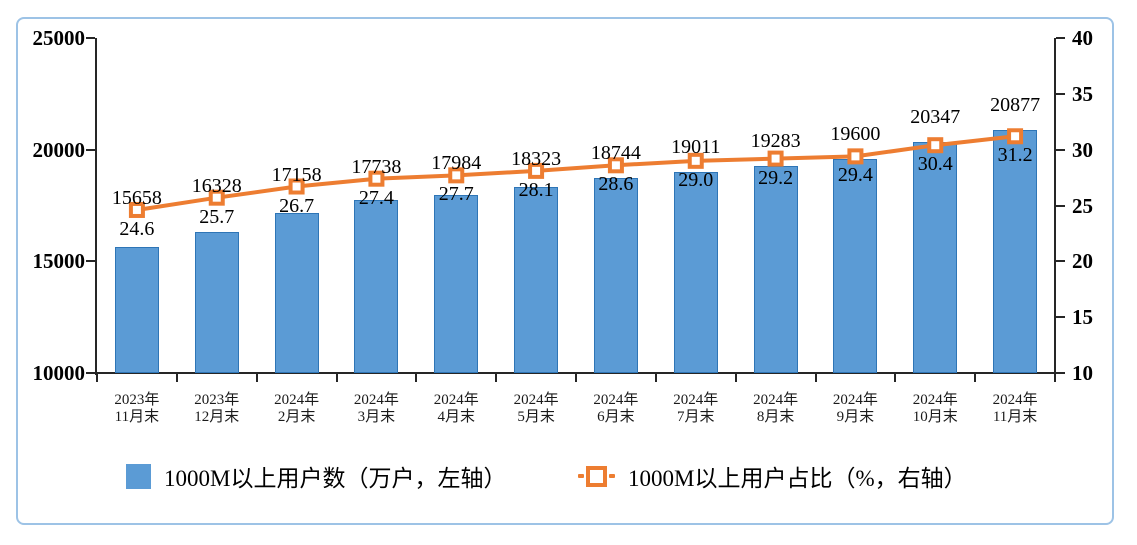  I want to click on line-value-label: 27.7, so click(456, 194).